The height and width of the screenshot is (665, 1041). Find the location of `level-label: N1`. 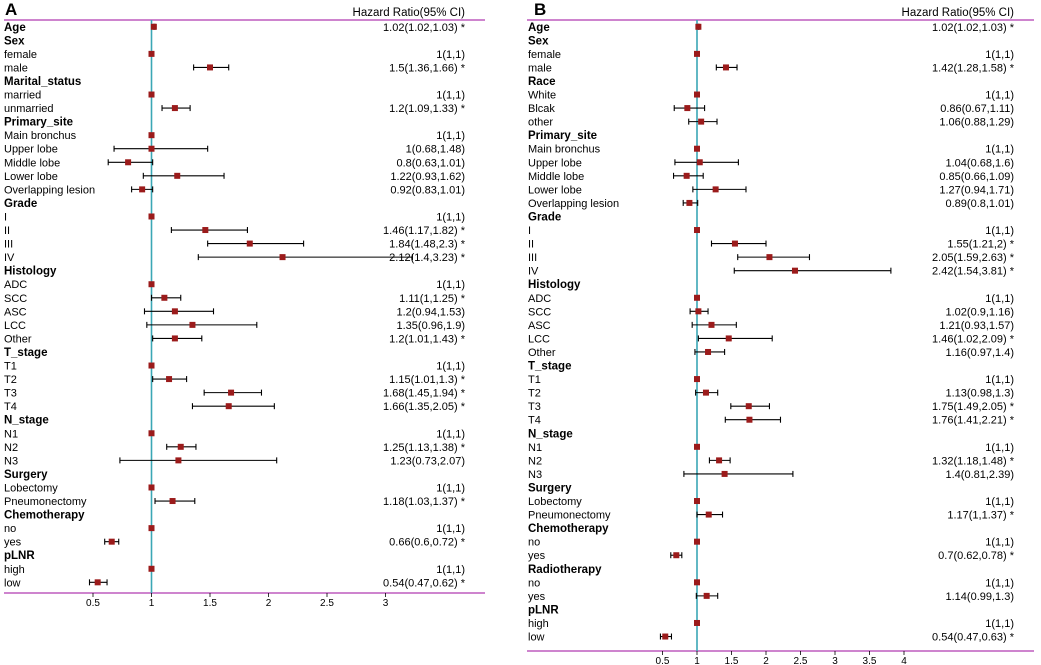

level-label: N1 is located at coordinates (535, 448).